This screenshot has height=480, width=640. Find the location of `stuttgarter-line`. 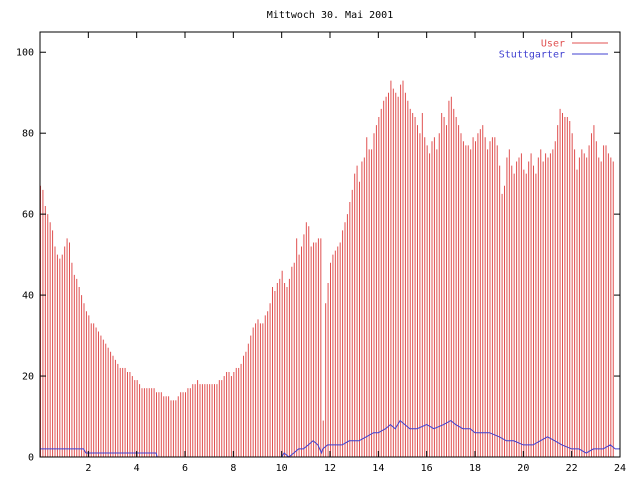

stuttgarter-line is located at coordinates (330, 438).